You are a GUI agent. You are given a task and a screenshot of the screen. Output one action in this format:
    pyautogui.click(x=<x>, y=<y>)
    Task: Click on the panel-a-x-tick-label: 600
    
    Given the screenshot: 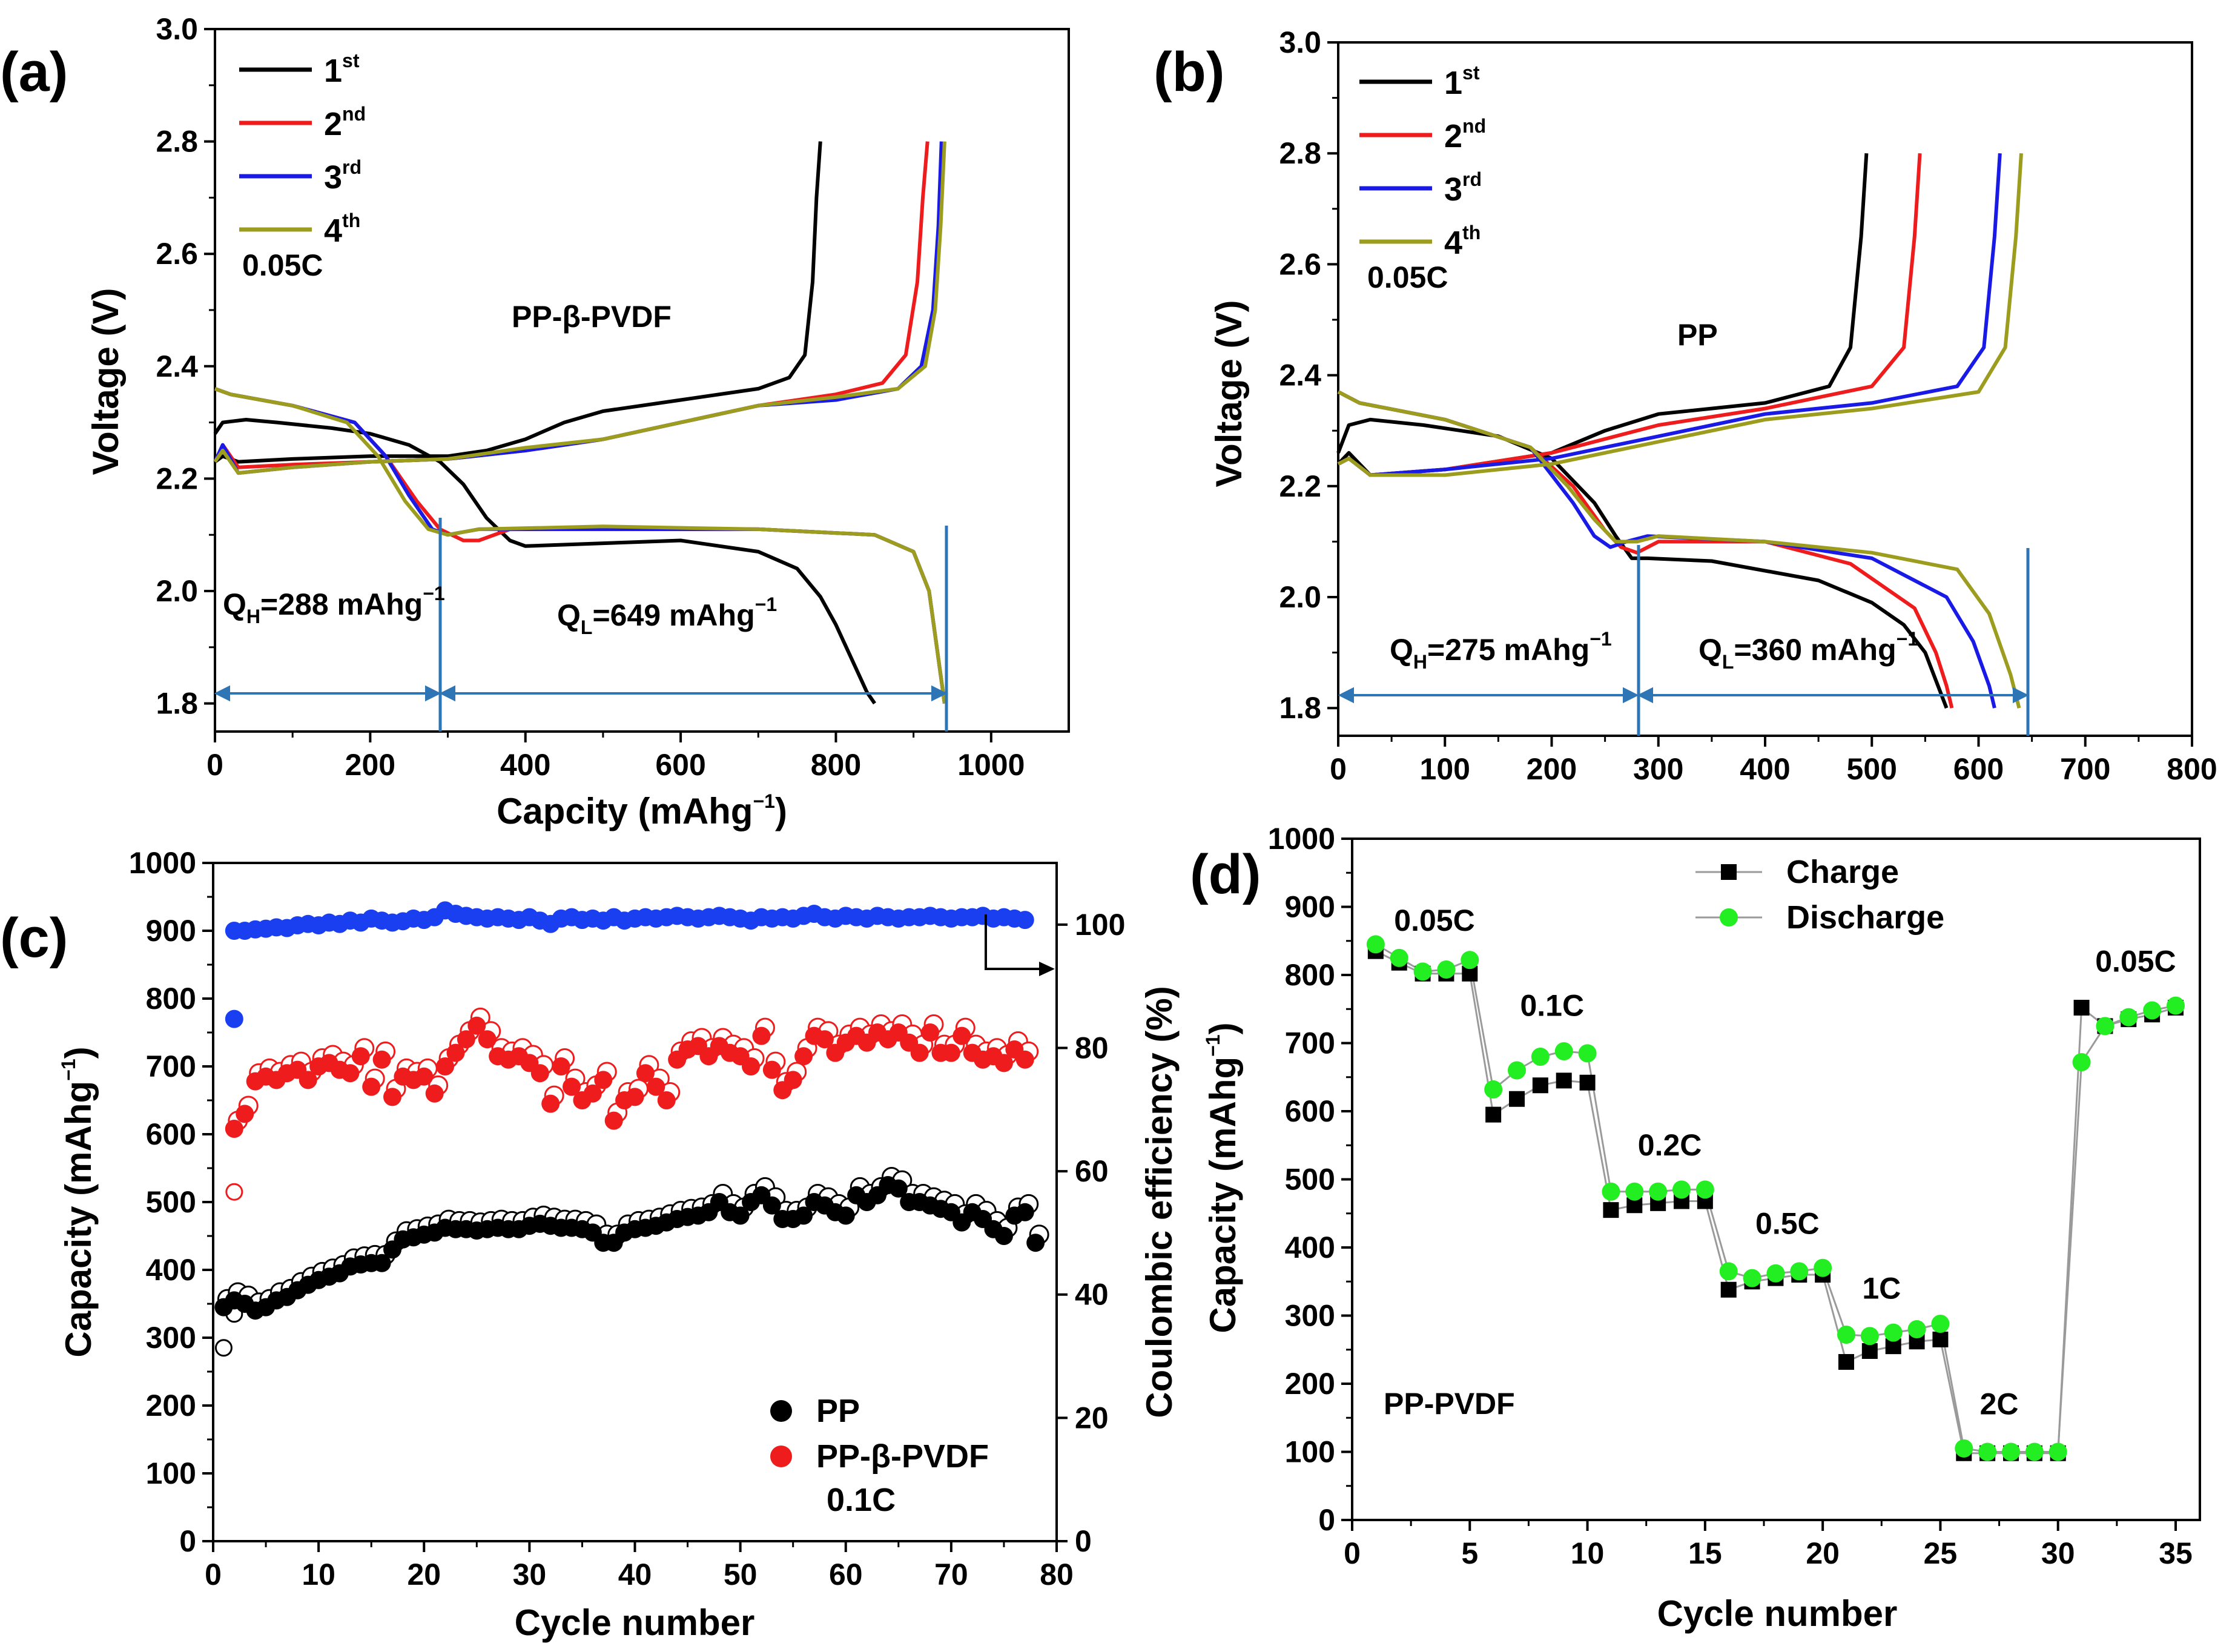 What is the action you would take?
    pyautogui.click(x=680, y=765)
    